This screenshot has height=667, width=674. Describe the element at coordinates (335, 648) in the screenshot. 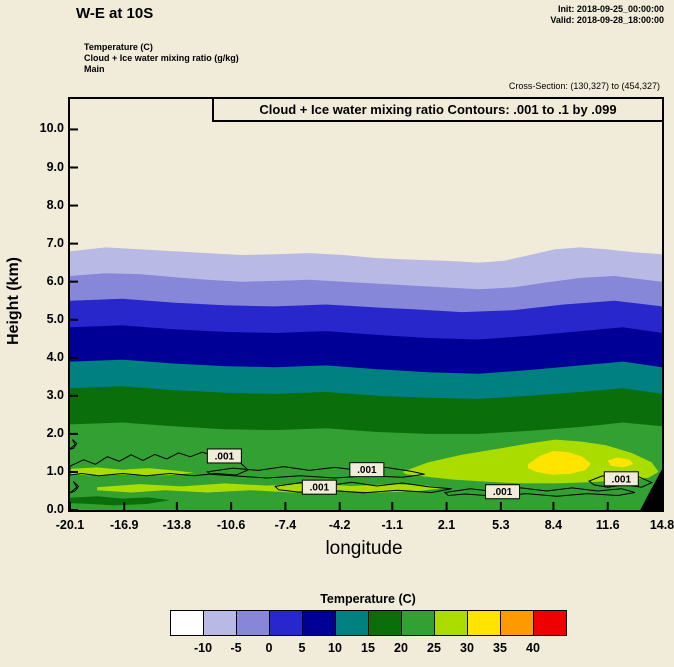

I see `colorbar-tick-label: 10` at that location.